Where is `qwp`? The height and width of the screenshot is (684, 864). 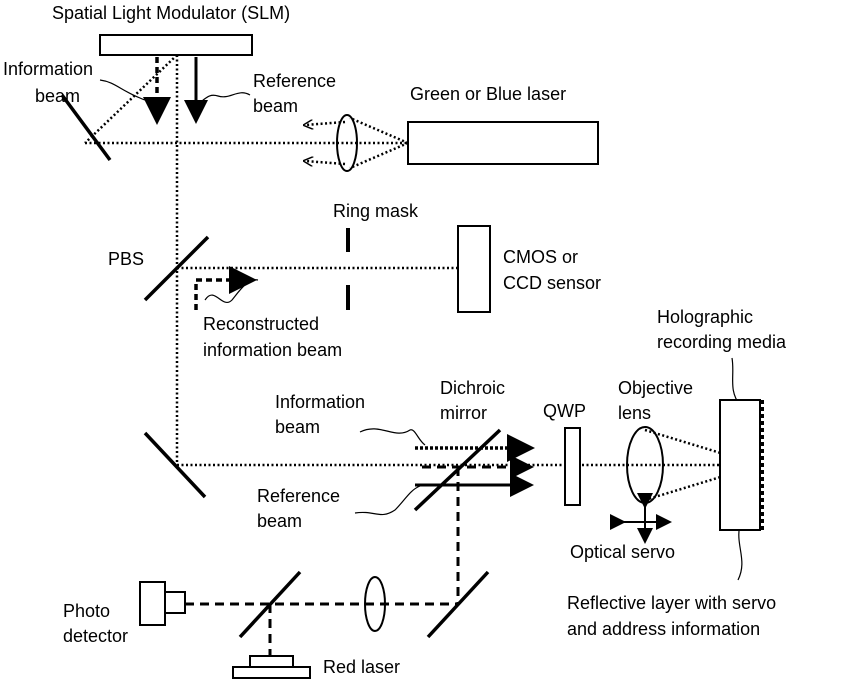 qwp is located at coordinates (572, 466).